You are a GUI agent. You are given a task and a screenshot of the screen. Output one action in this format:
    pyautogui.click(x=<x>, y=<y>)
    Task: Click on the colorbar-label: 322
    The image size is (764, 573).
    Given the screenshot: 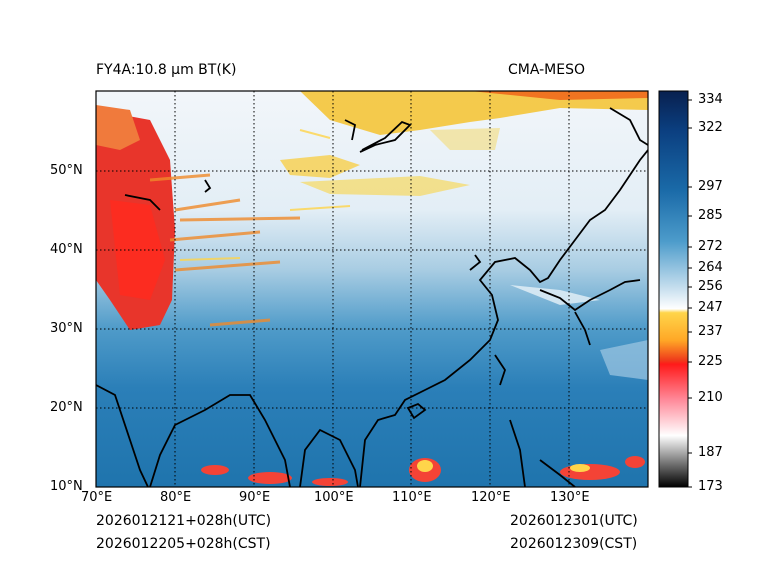 What is the action you would take?
    pyautogui.click(x=710, y=127)
    